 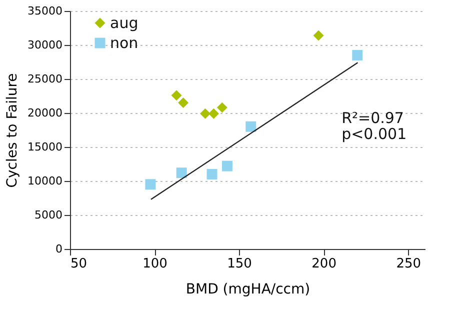 I want to click on legend-label: non, so click(x=124, y=43).